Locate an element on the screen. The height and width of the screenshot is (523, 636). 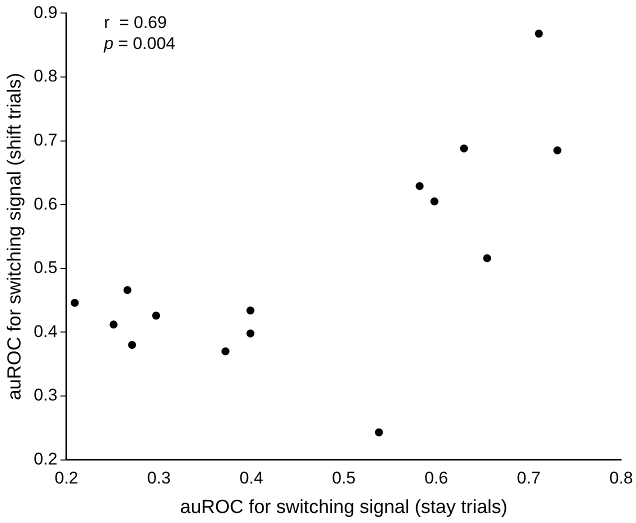
y-tick-label: 0.5 is located at coordinates (46, 268).